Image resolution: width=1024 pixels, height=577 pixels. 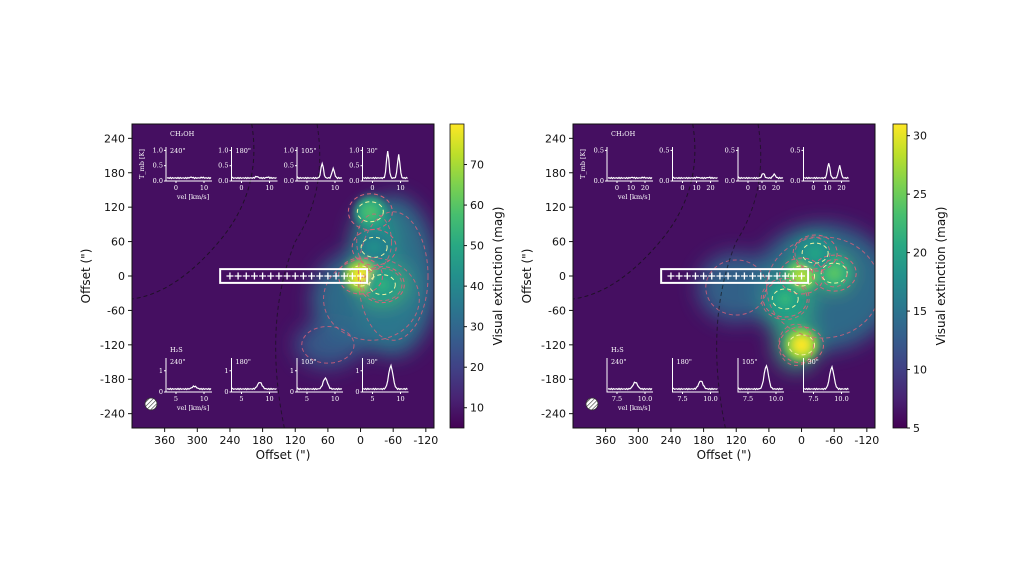 What do you see at coordinates (555, 173) in the screenshot?
I see `y-tick-label: 180` at bounding box center [555, 173].